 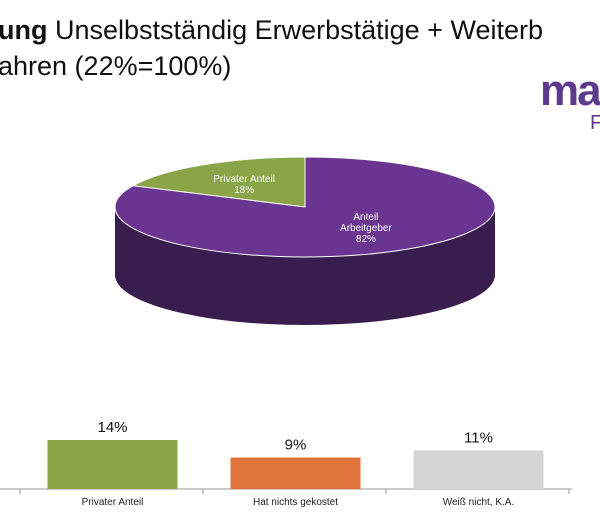 I want to click on pie-slice-label-1: Anteil Arbeitgeber 82%, so click(x=366, y=228).